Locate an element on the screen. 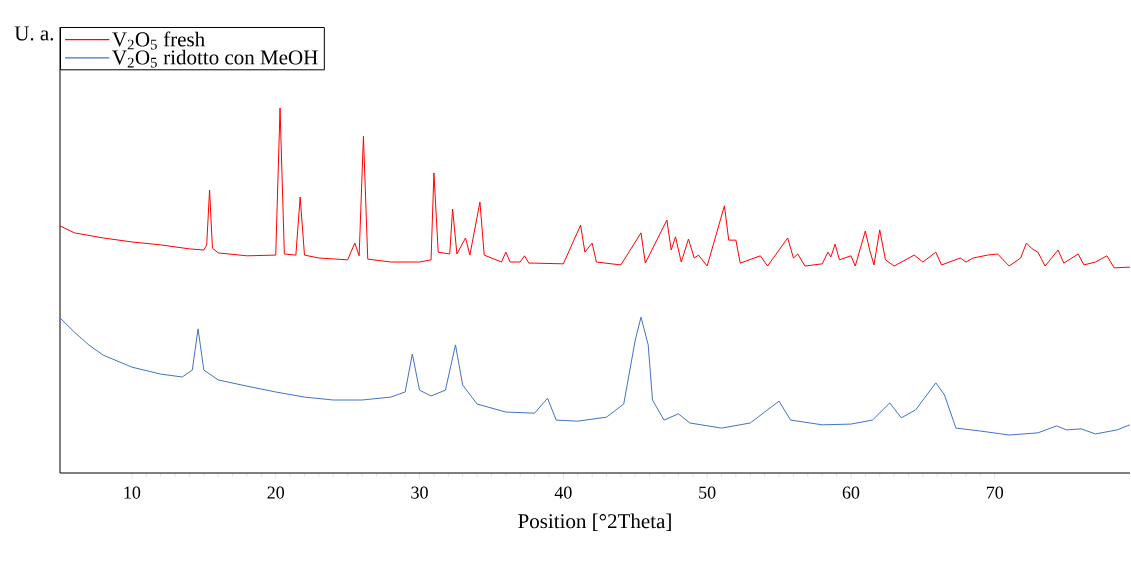 The width and height of the screenshot is (1131, 570). x-tick-label: 20 is located at coordinates (276, 492).